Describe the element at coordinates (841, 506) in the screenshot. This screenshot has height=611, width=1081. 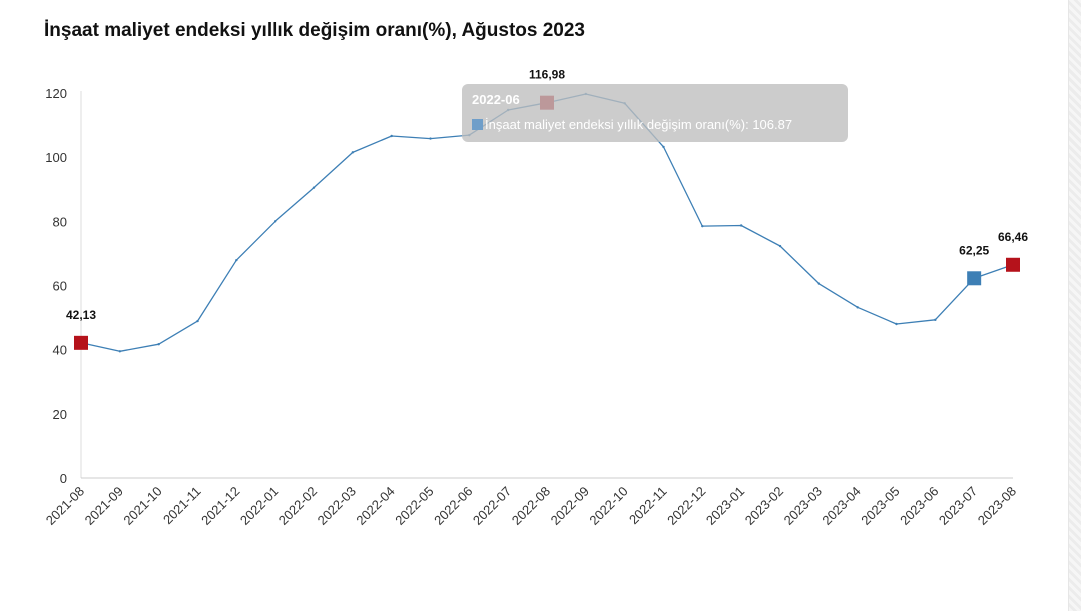
I see `x-tick-label: 2023-04` at that location.